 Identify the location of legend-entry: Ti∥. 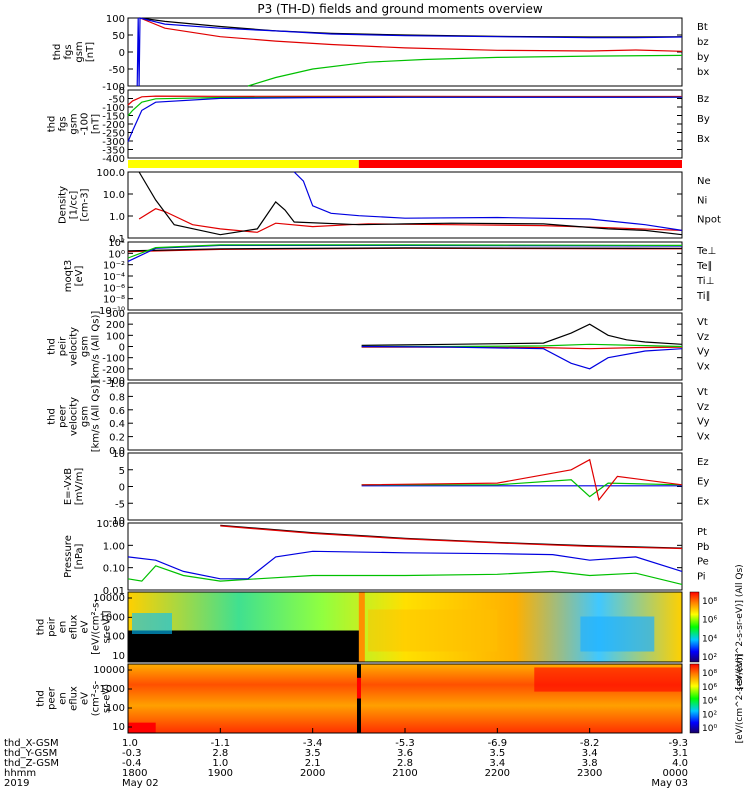
(703, 296).